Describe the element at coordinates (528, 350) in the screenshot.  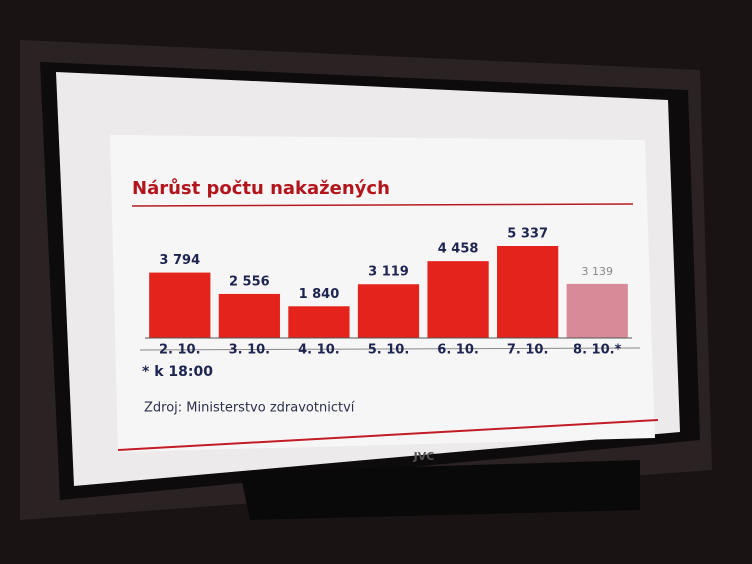
I see `x-tick-label: 7. 10.` at that location.